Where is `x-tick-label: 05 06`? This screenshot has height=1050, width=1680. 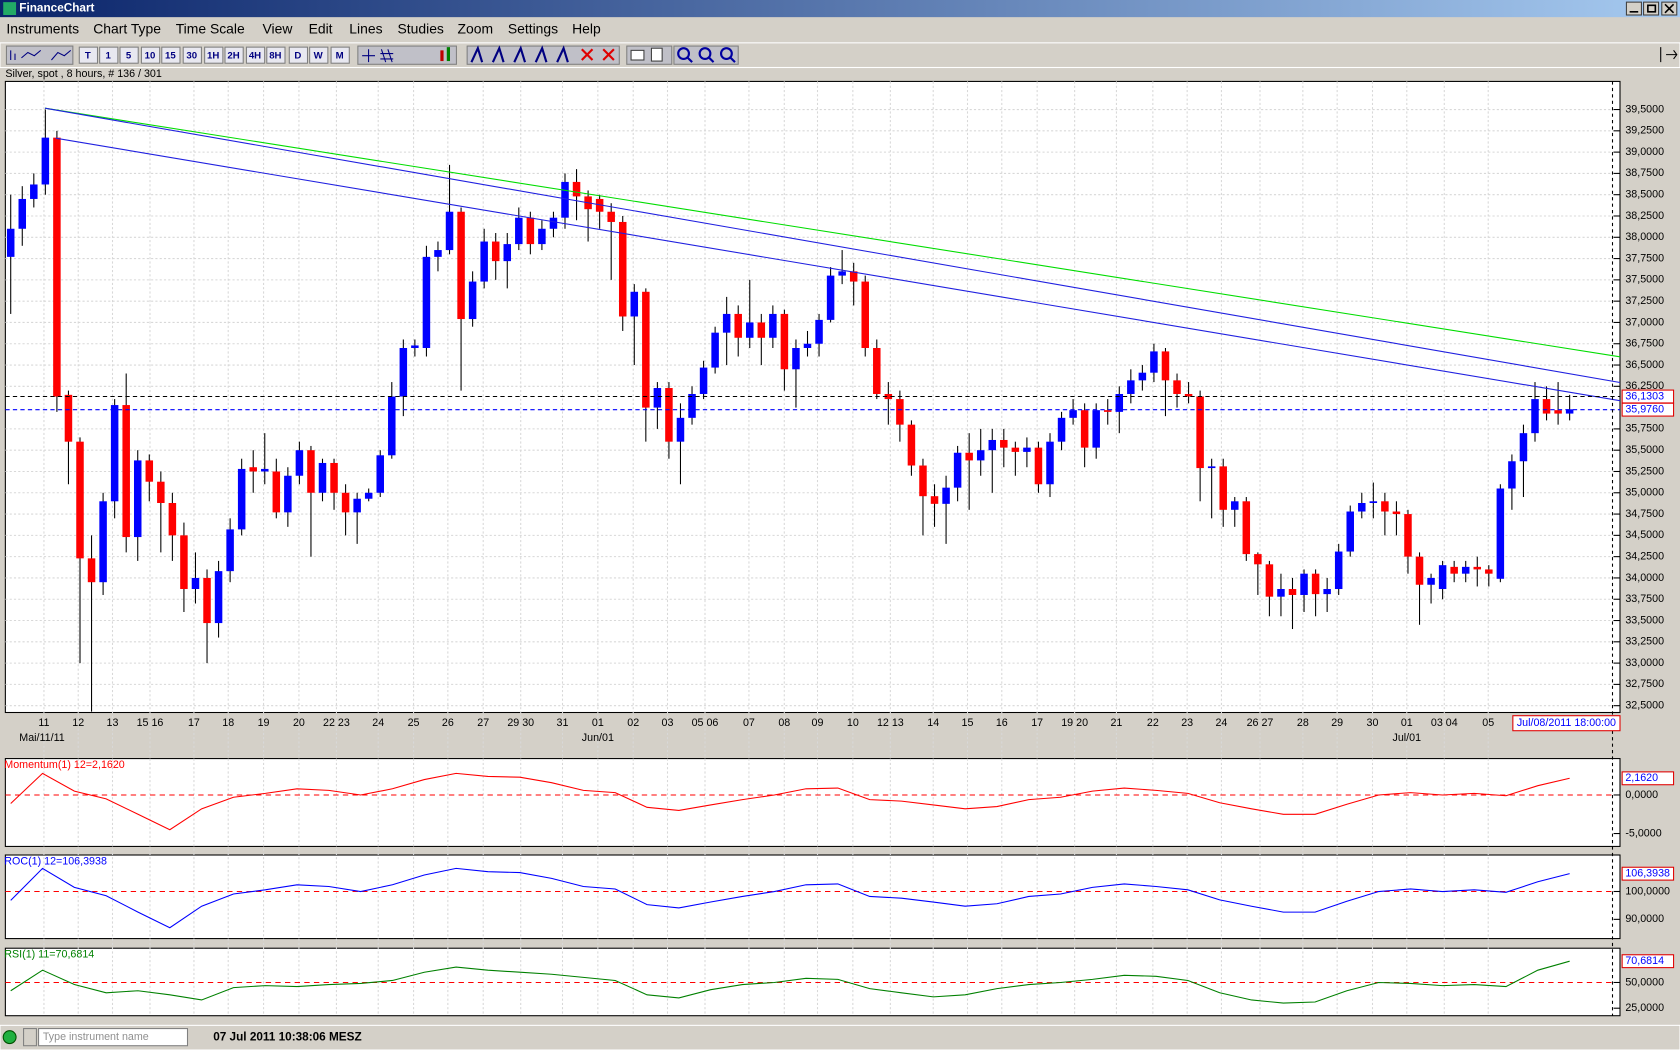
x-tick-label: 05 06 is located at coordinates (705, 723).